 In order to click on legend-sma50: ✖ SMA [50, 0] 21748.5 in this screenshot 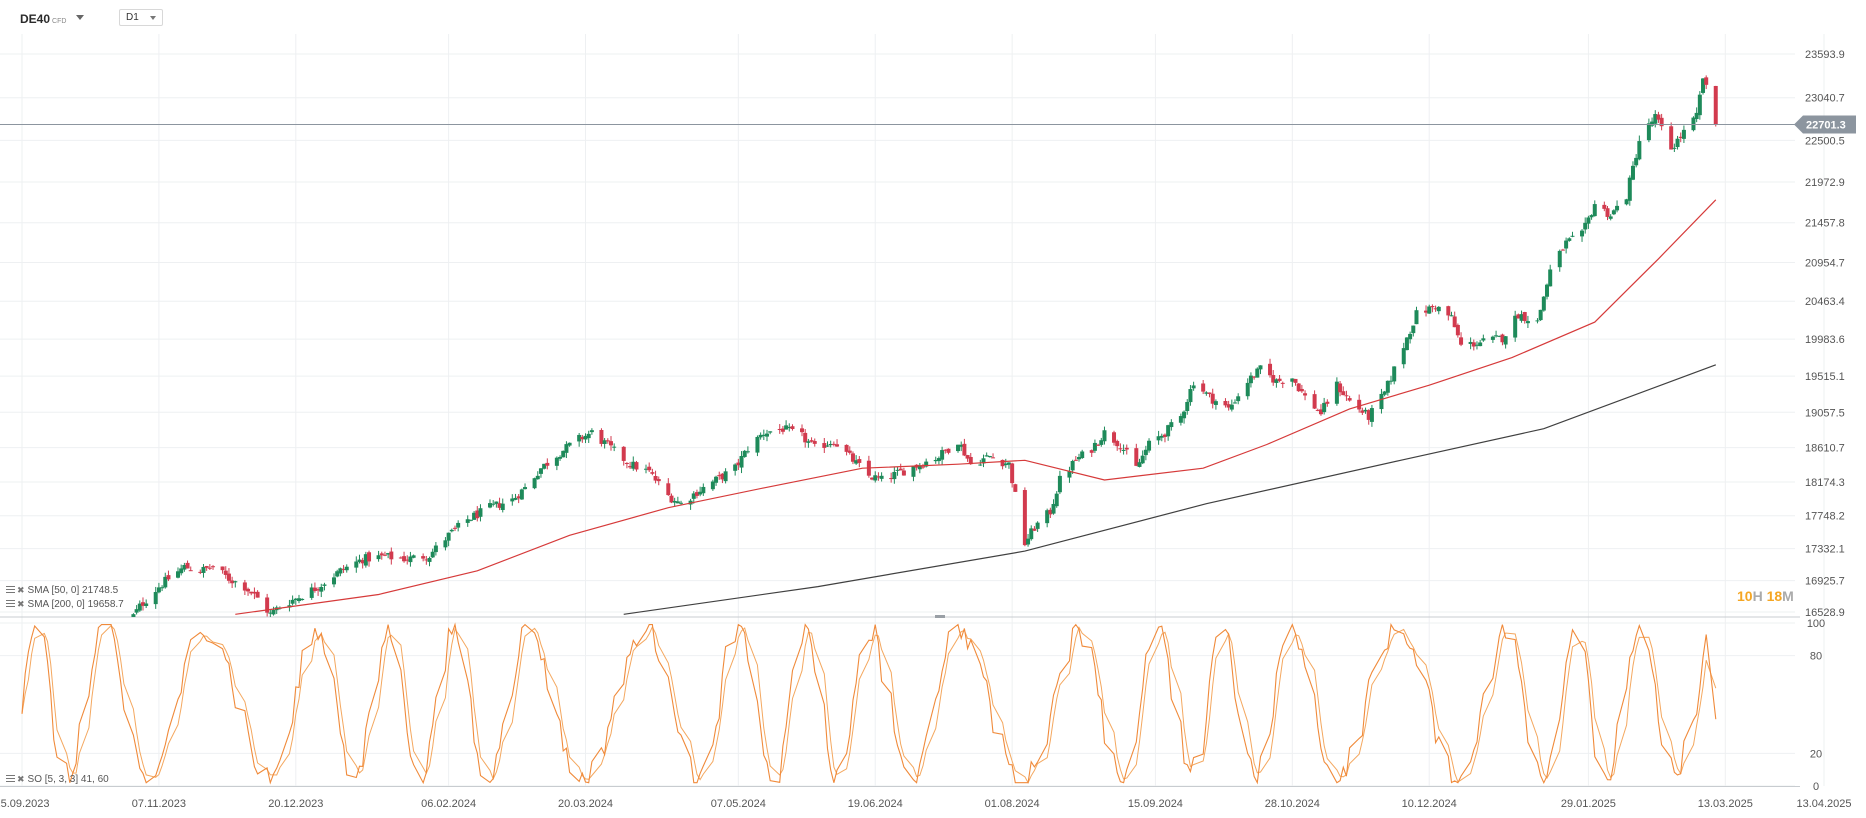, I will do `click(62, 590)`.